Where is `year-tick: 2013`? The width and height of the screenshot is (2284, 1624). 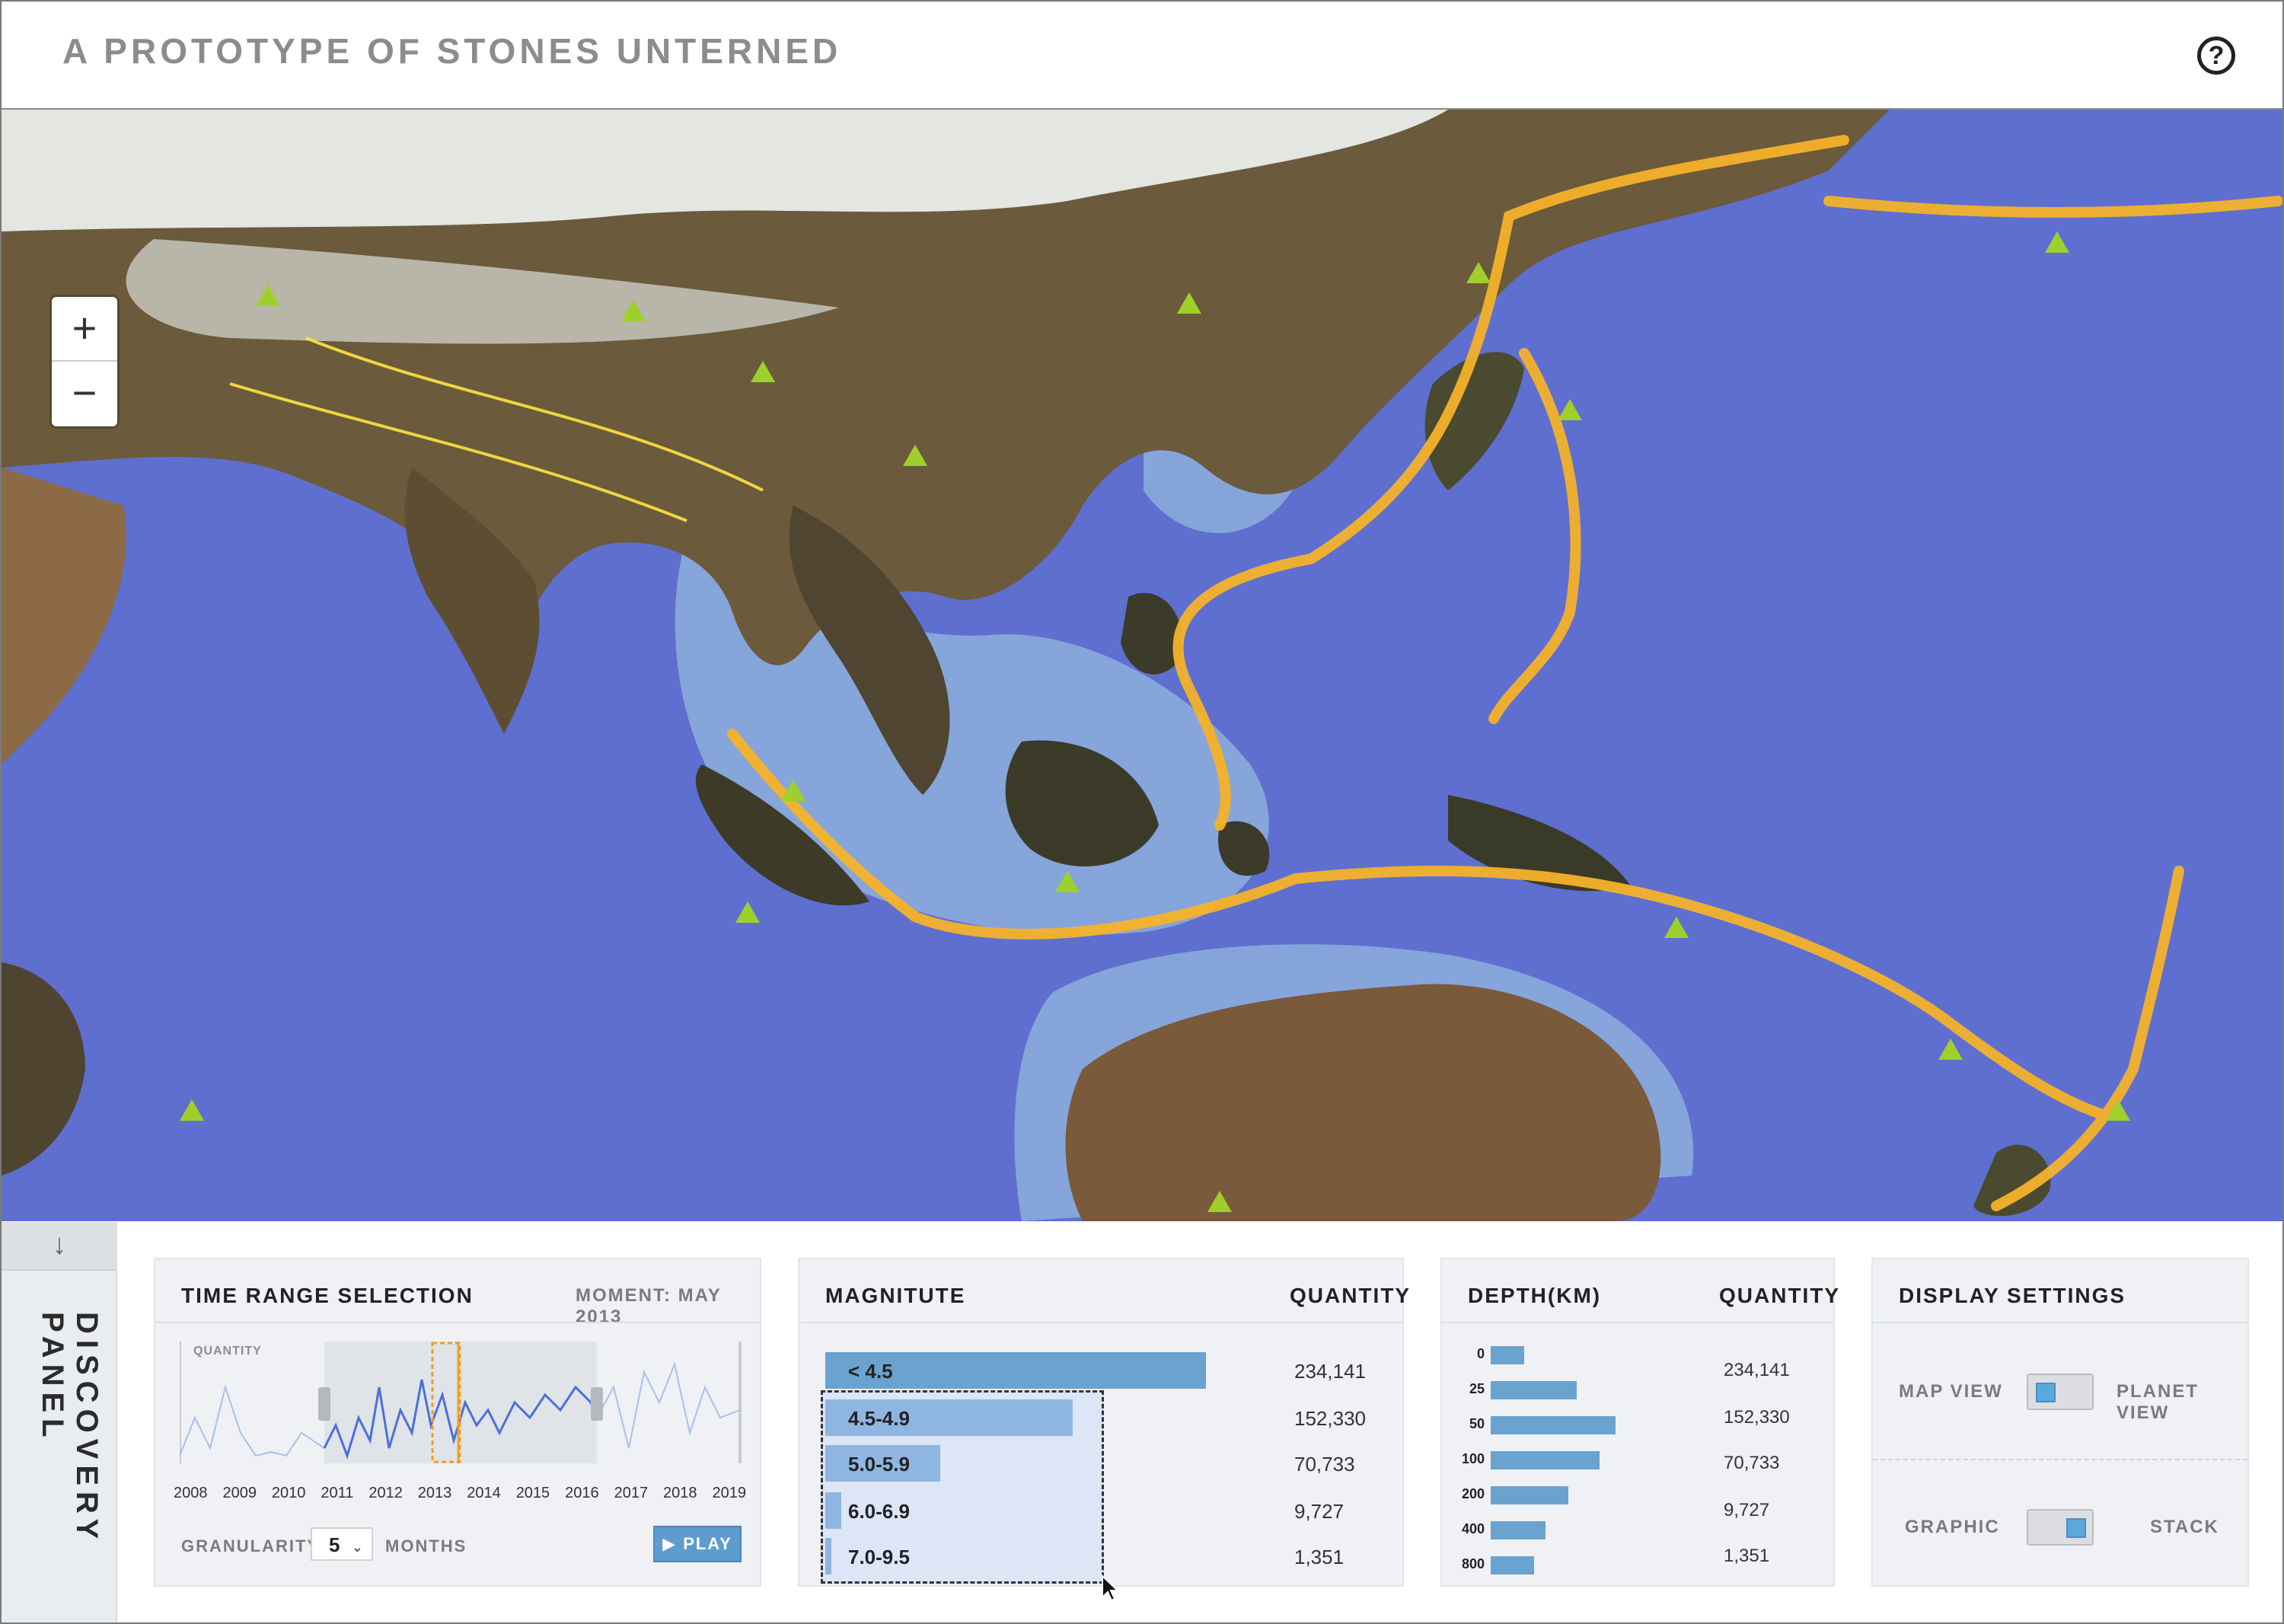
year-tick: 2013 is located at coordinates (434, 1493).